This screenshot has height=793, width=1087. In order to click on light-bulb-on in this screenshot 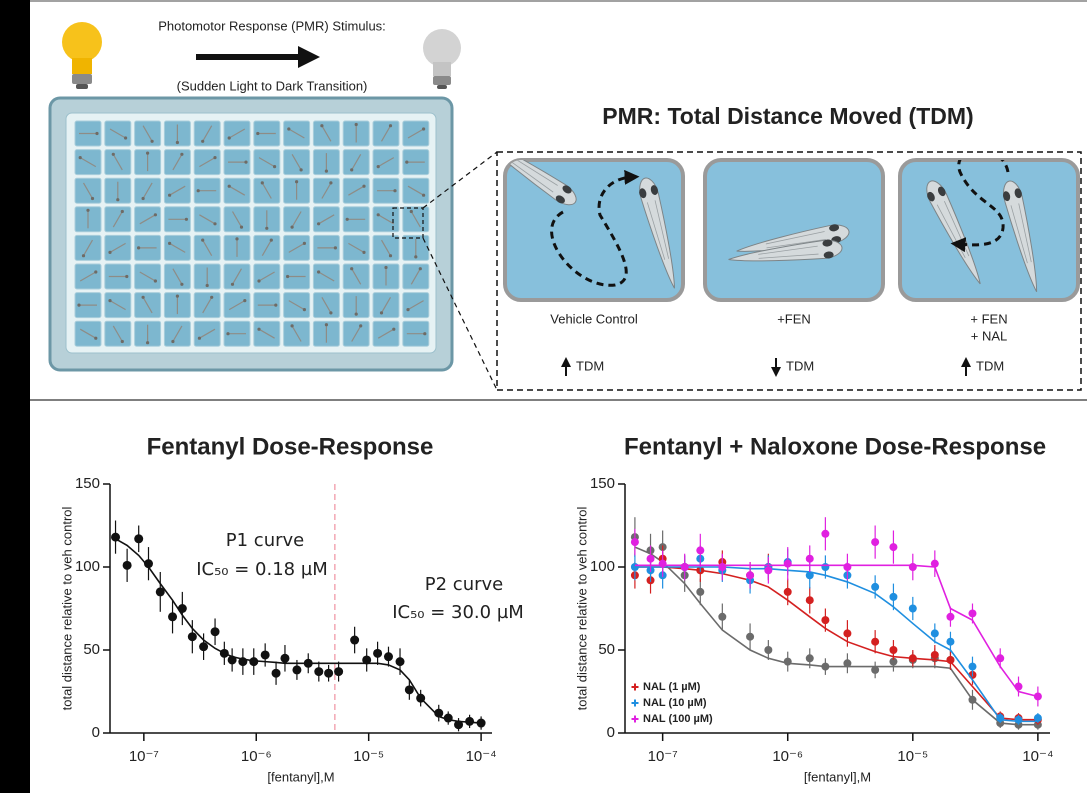, I will do `click(82, 55)`.